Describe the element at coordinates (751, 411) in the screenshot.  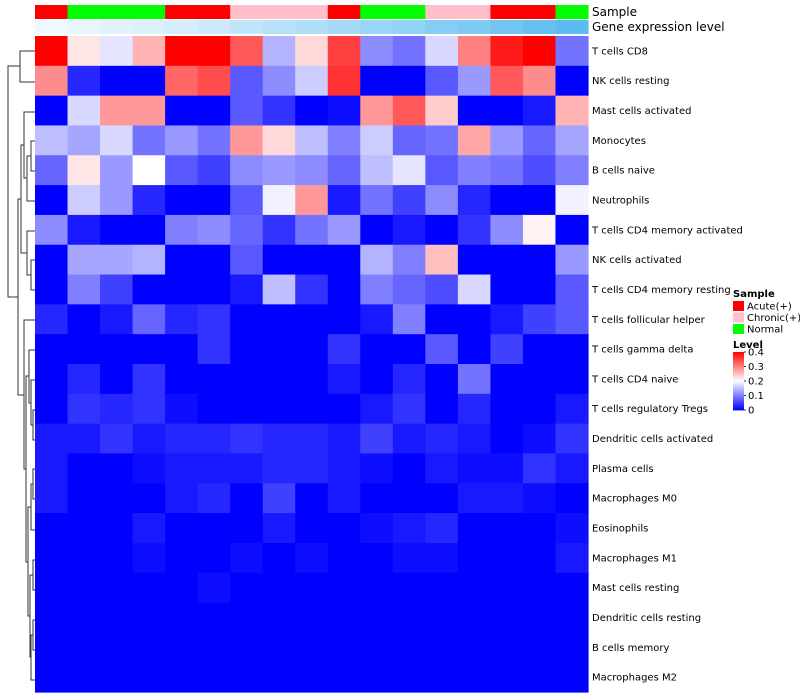
I see `level-legend-tick-label: 0` at that location.